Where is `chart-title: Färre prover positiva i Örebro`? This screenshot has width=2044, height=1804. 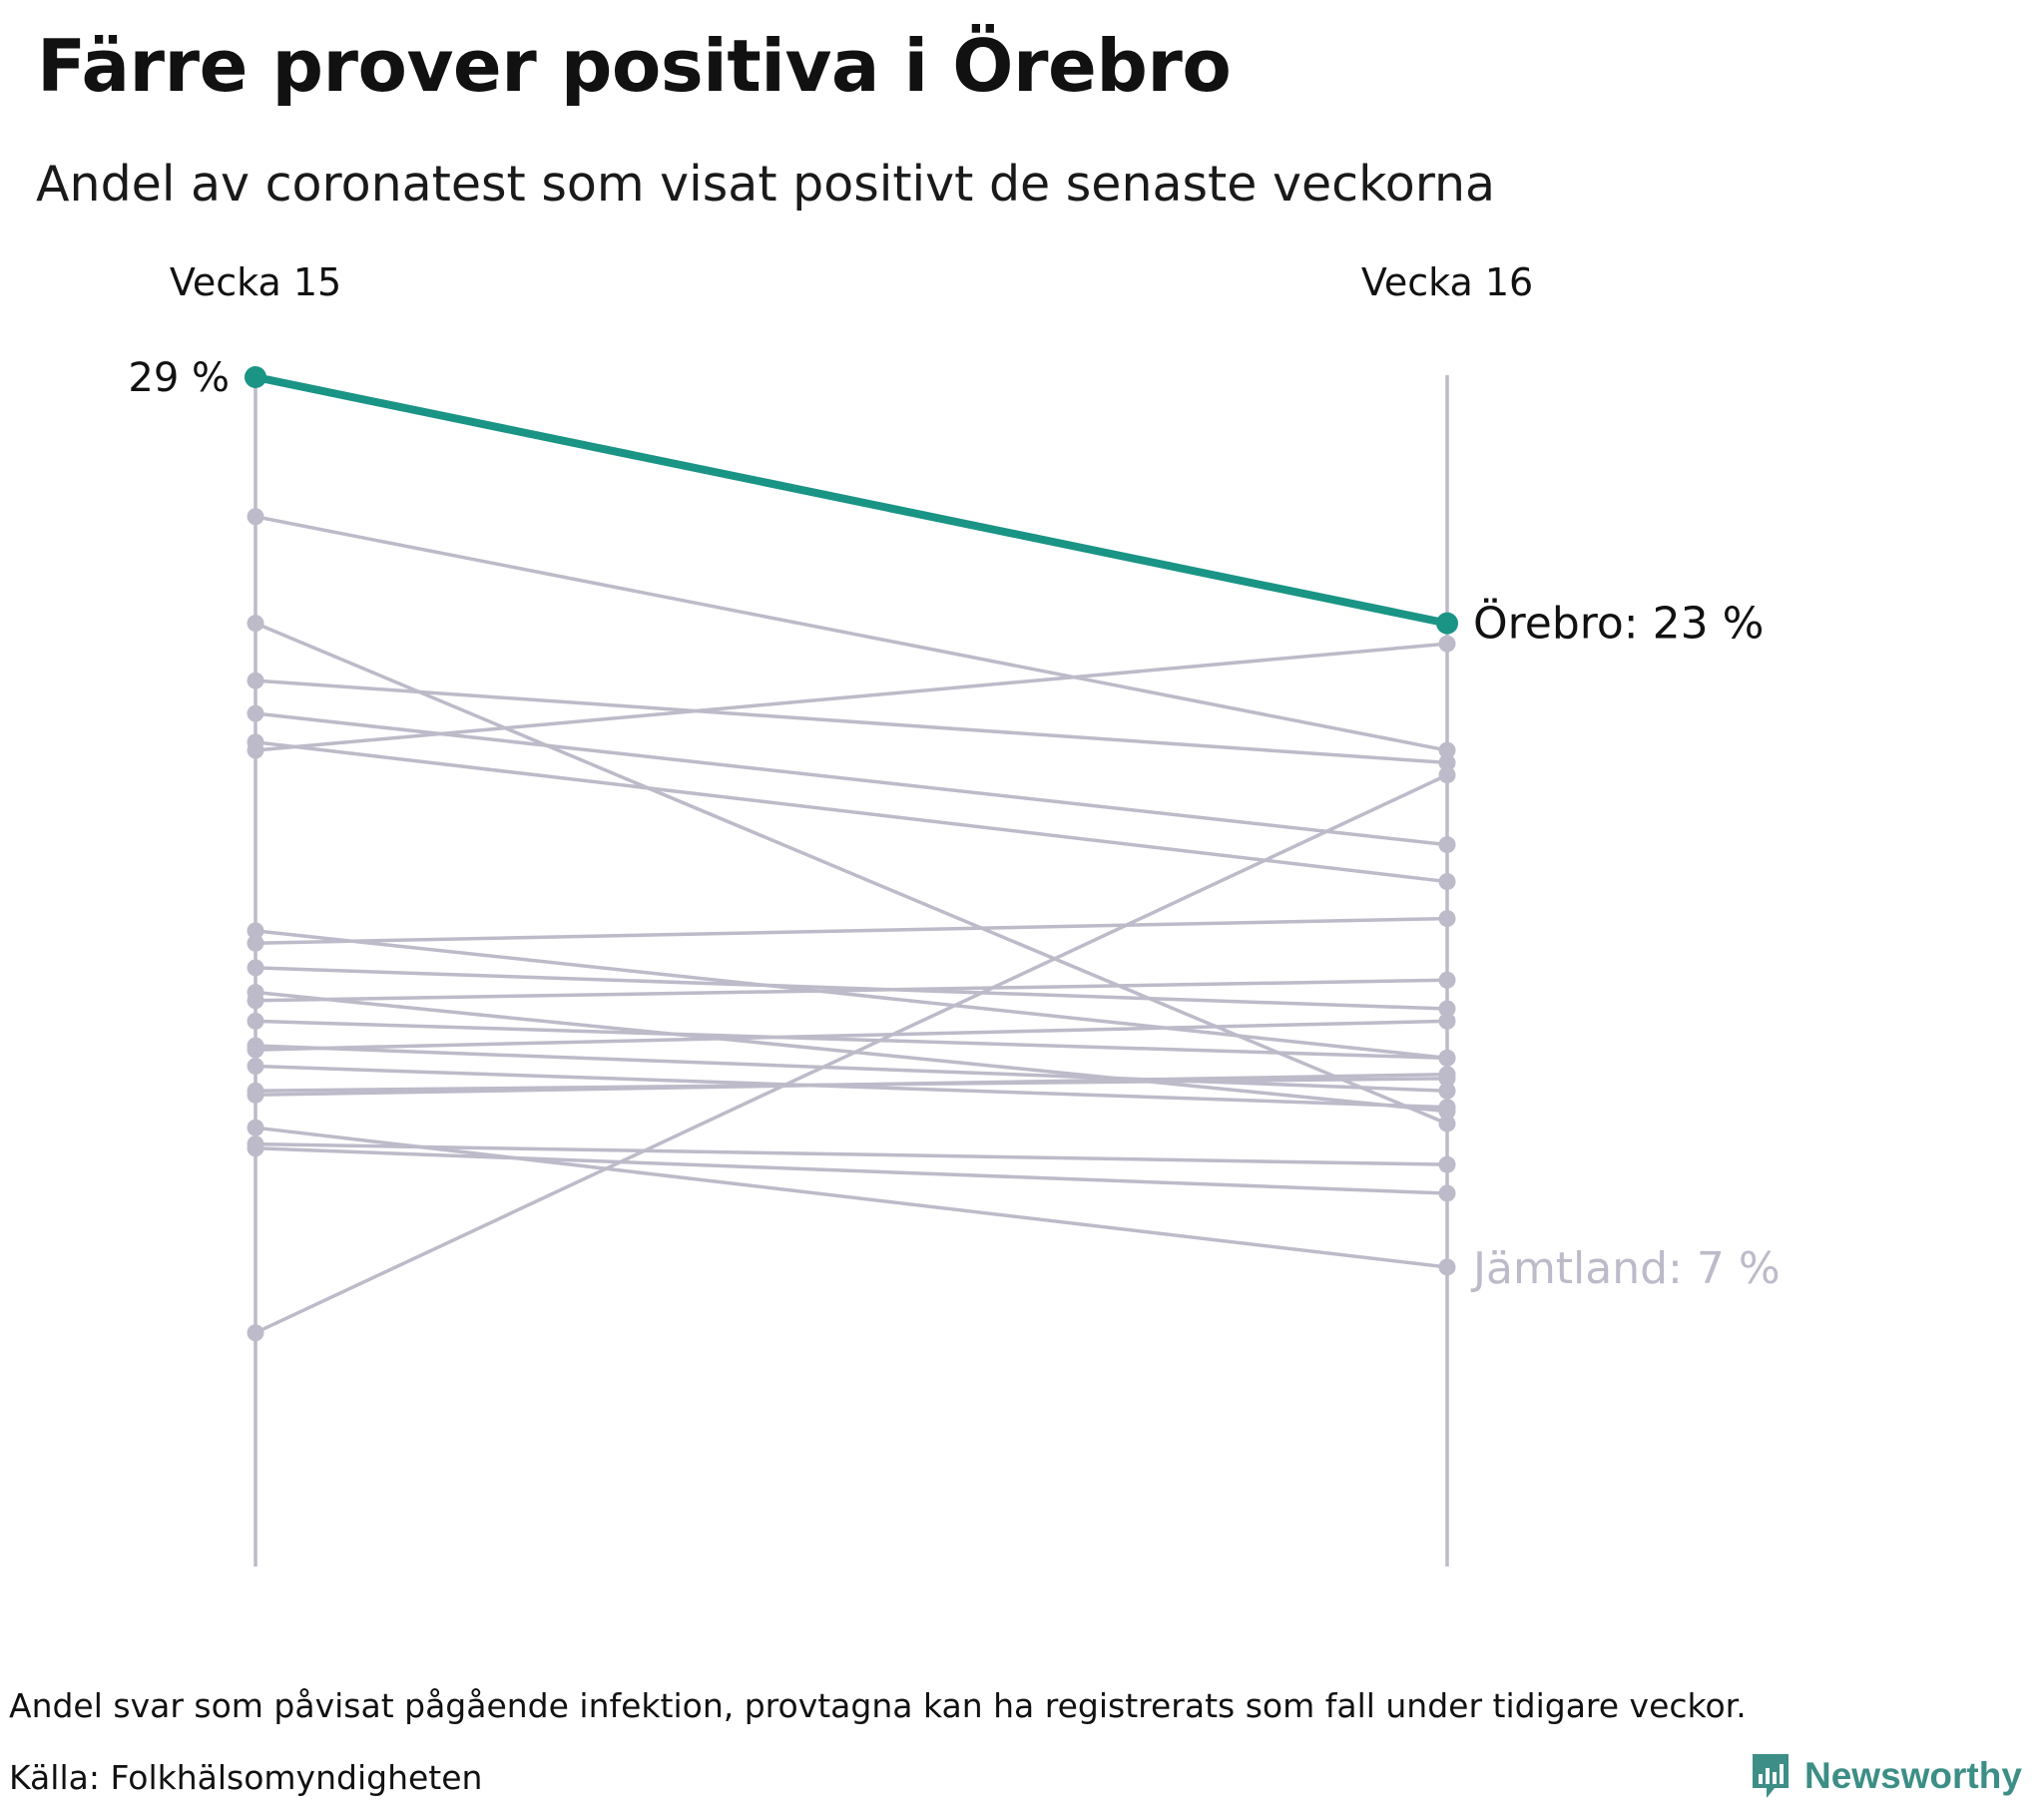 chart-title: Färre prover positiva i Örebro is located at coordinates (634, 66).